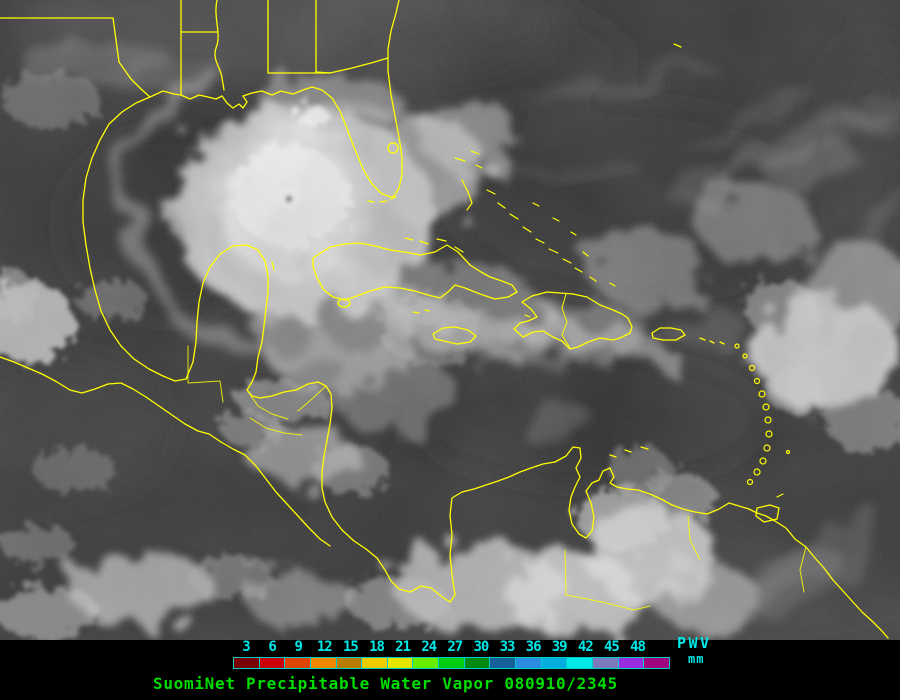 The height and width of the screenshot is (700, 900). What do you see at coordinates (403, 647) in the screenshot?
I see `tick-label: 21` at bounding box center [403, 647].